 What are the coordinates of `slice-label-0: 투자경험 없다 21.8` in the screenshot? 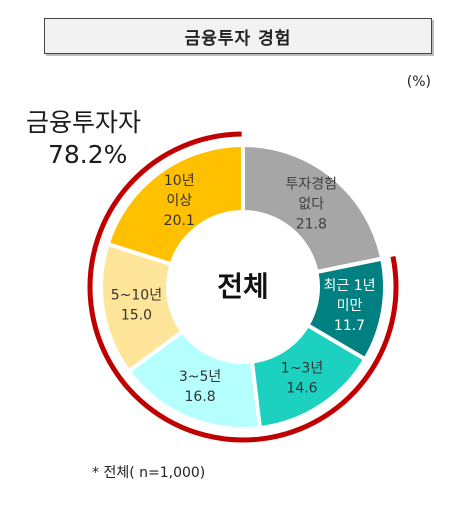 It's located at (312, 204).